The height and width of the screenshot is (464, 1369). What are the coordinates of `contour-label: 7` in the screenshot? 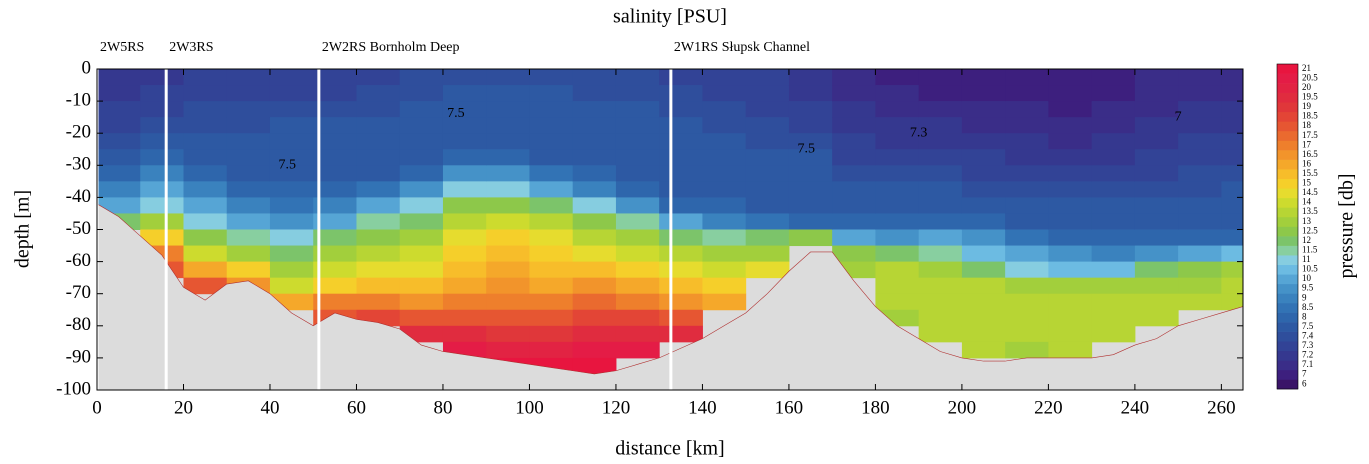 It's located at (1178, 116).